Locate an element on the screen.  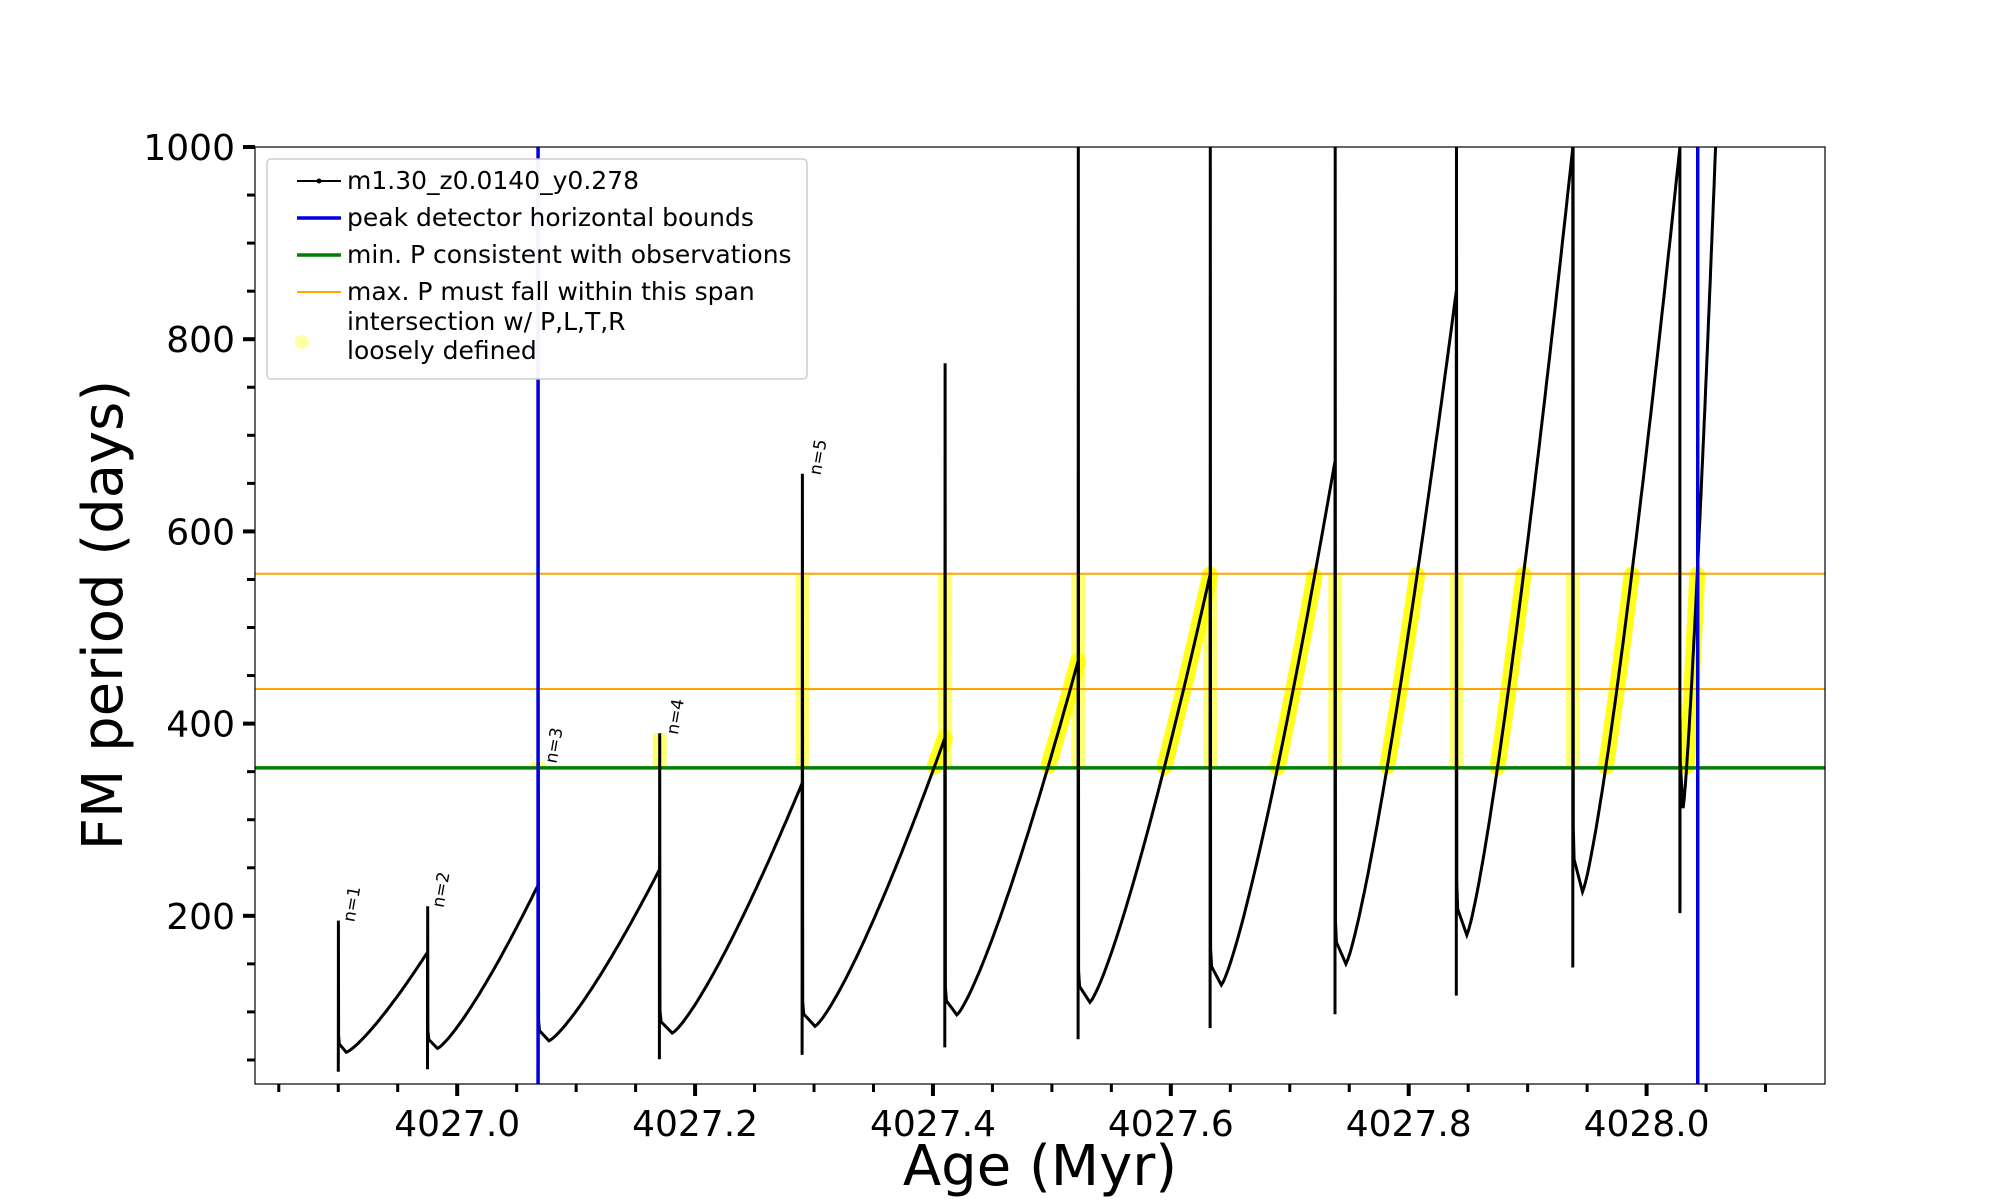
legend-box is located at coordinates (537, 269).